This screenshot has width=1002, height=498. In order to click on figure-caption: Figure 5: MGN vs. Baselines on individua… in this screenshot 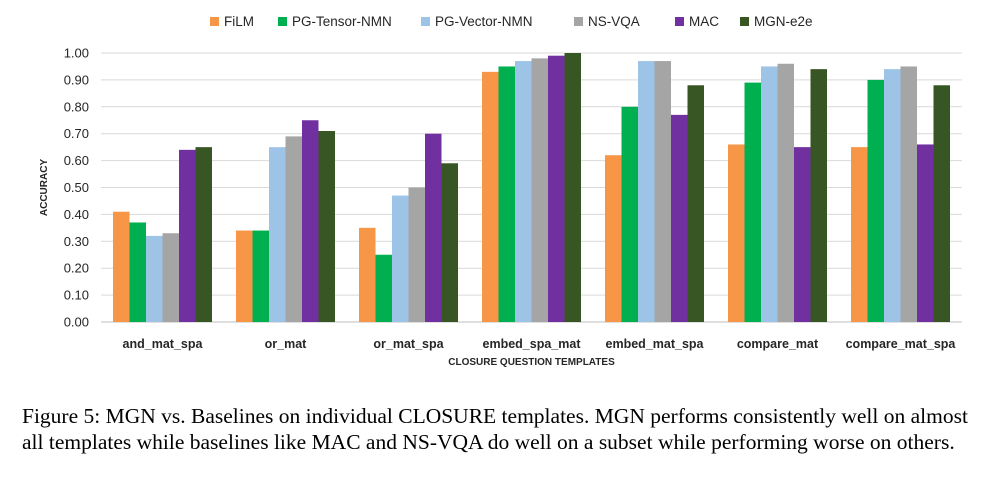, I will do `click(495, 429)`.